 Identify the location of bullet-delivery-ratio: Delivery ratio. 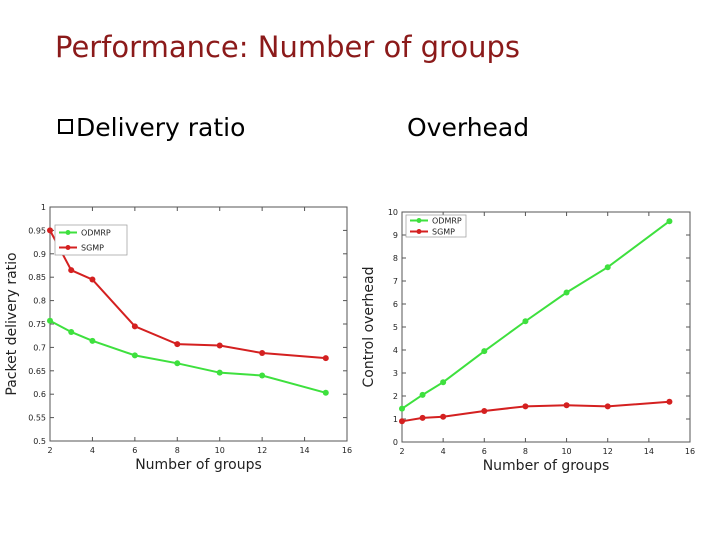
(151, 127).